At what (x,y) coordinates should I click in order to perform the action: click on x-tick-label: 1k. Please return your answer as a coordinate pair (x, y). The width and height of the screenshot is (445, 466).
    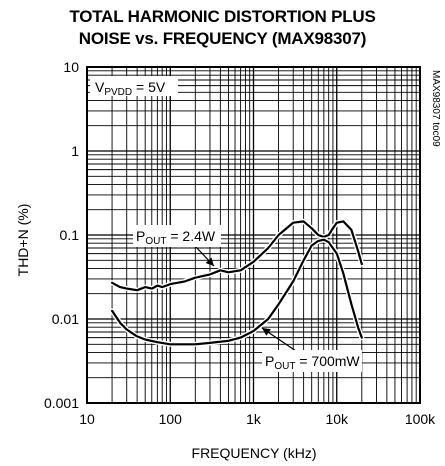
    Looking at the image, I should click on (254, 419).